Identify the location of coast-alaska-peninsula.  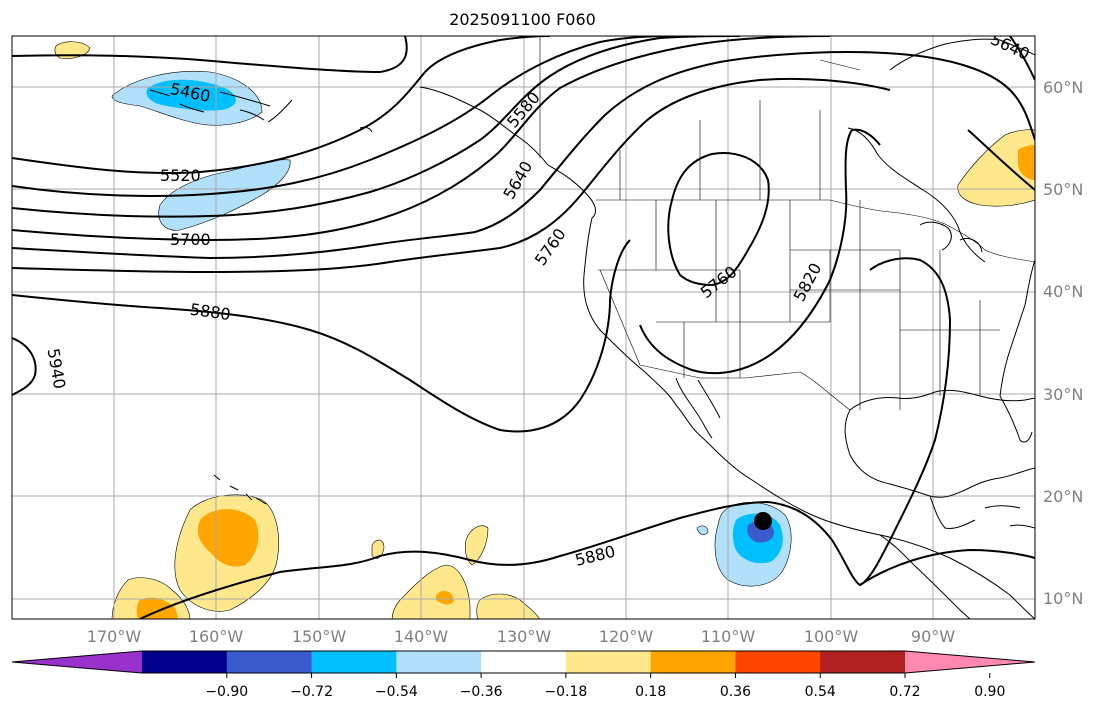
(256, 107).